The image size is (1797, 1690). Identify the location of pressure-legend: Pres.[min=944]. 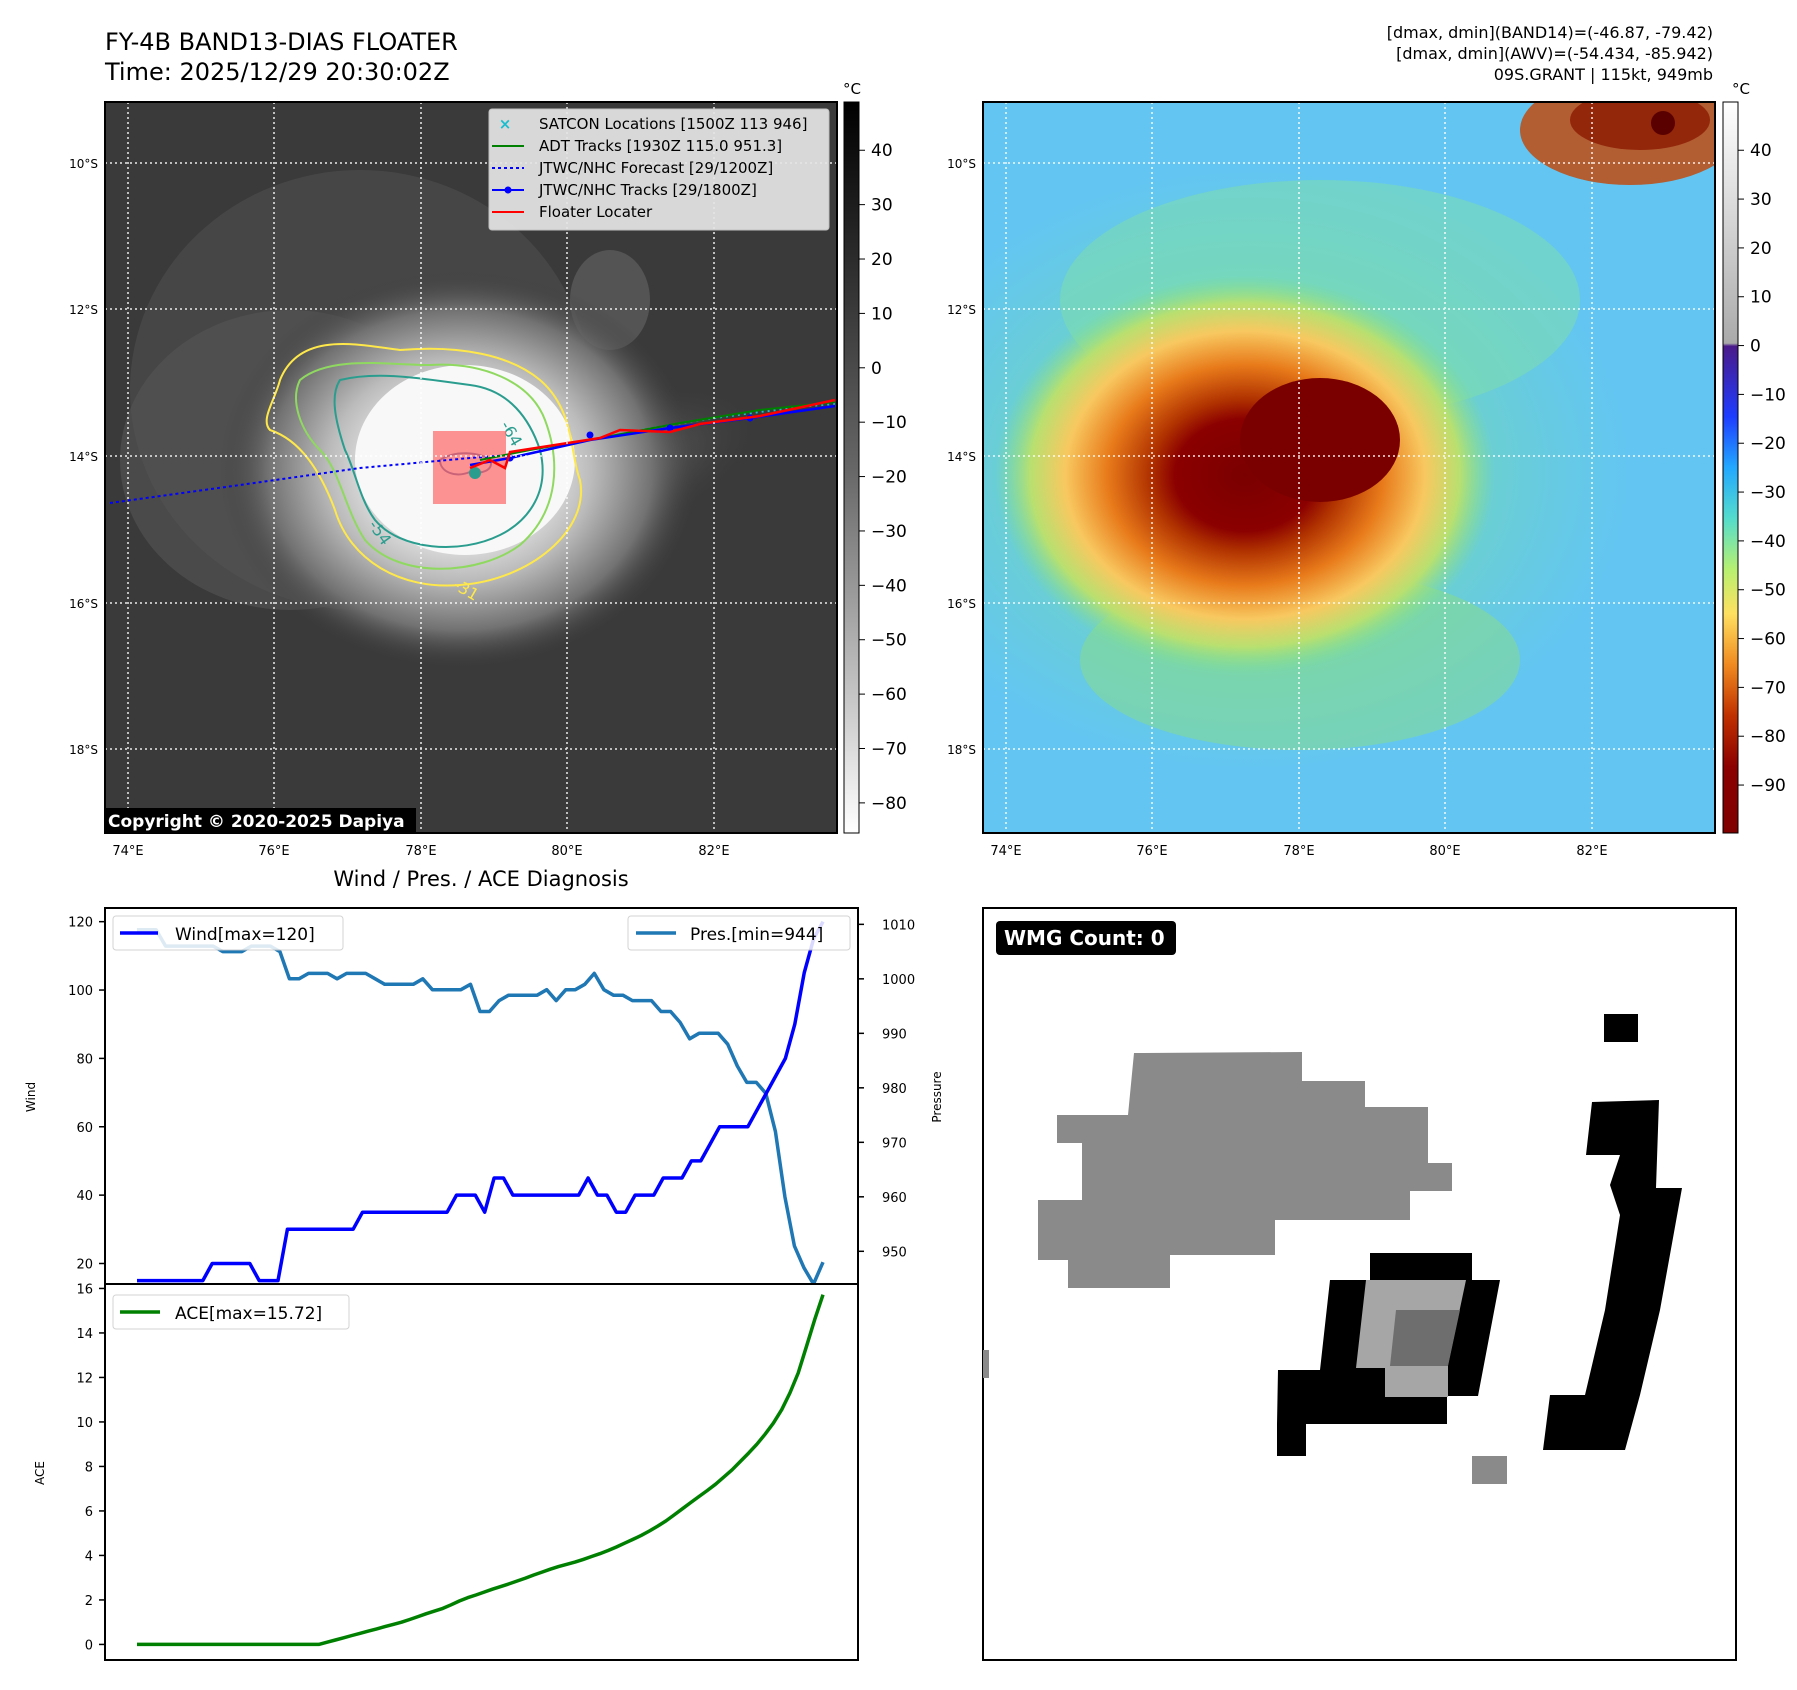
(739, 933).